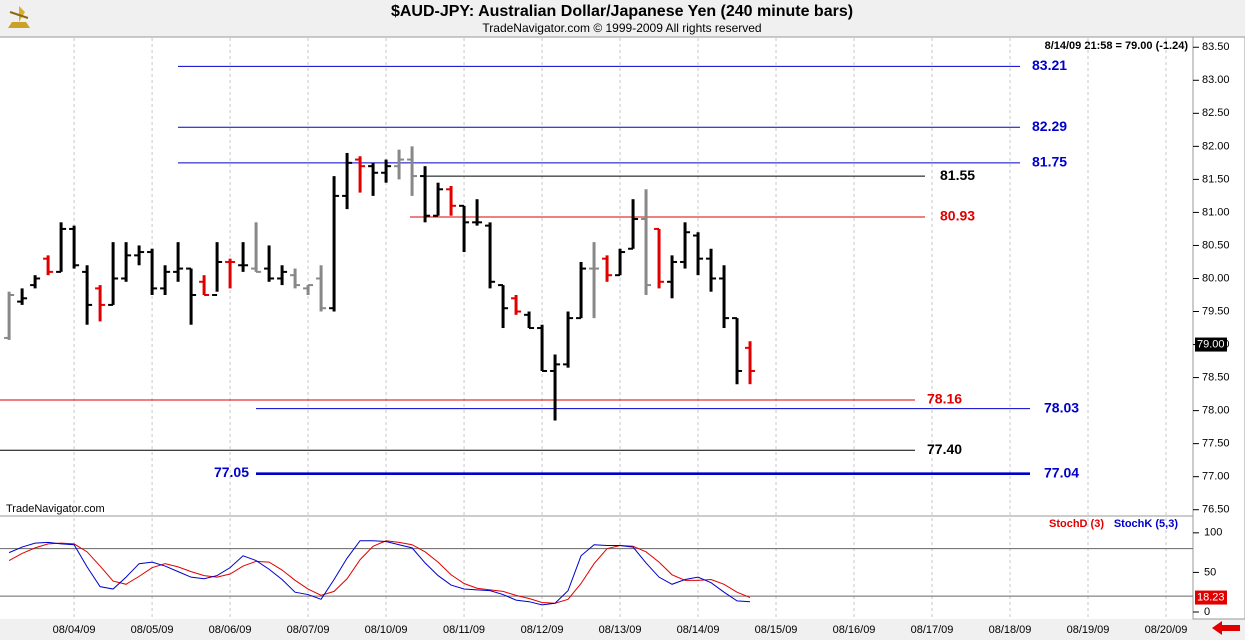  I want to click on level-label: 82.29, so click(1049, 126).